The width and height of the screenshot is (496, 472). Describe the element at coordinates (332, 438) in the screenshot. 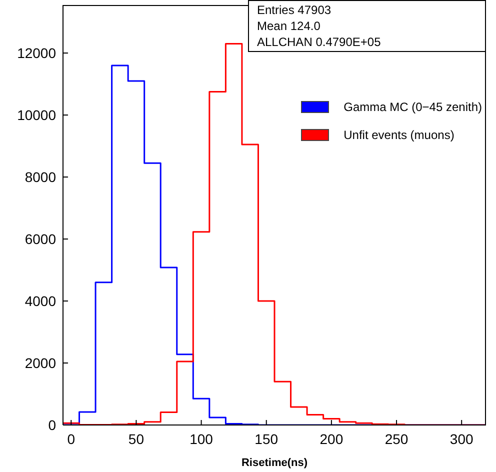

I see `x-tick-label: 200` at that location.